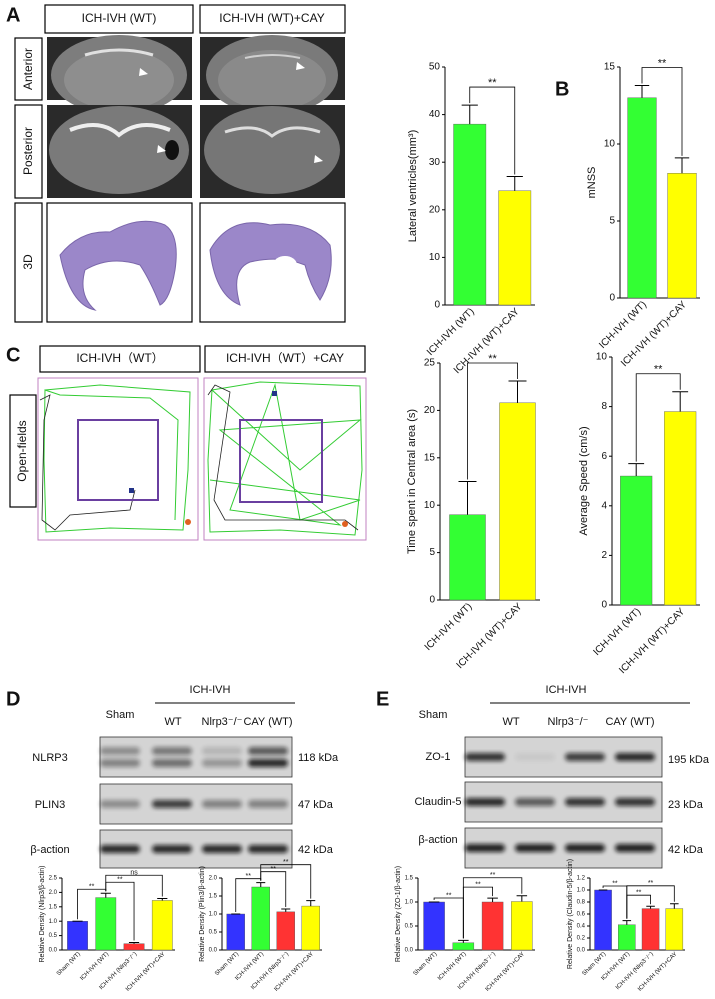 The height and width of the screenshot is (999, 715). Describe the element at coordinates (398, 914) in the screenshot. I see `y-axis-title: Relative Density (ZO-1/β-actin)` at that location.